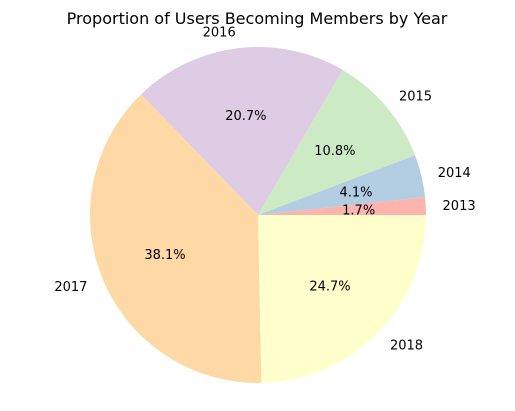 The image size is (515, 411). Describe the element at coordinates (219, 33) in the screenshot. I see `slice-category-label: 2016` at that location.